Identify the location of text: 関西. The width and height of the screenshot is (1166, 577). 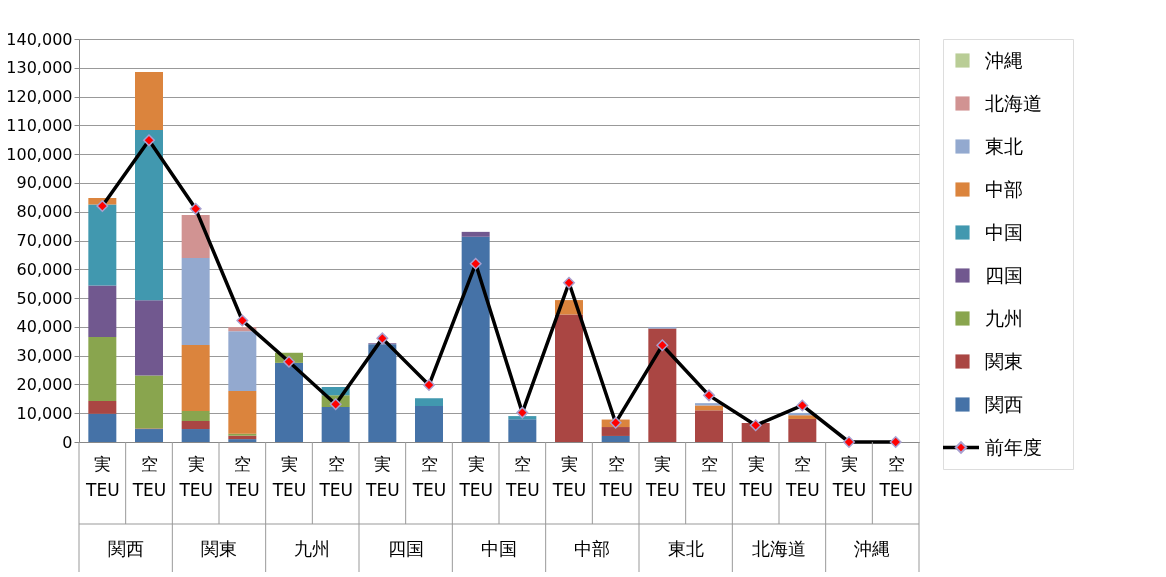
(125, 548).